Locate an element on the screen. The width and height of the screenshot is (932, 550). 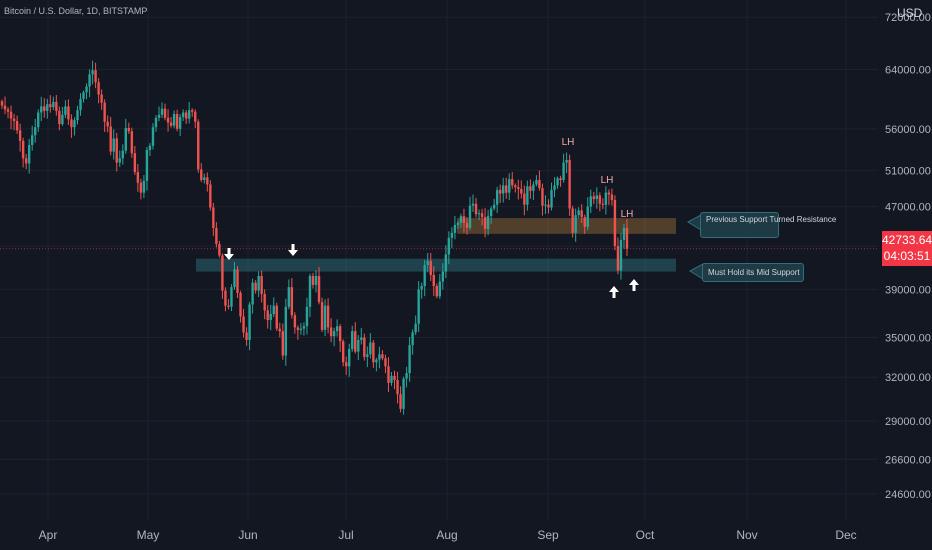
x-axis: Apr May Jun Jul Aug Sep Oct Nov Dec is located at coordinates (448, 535).